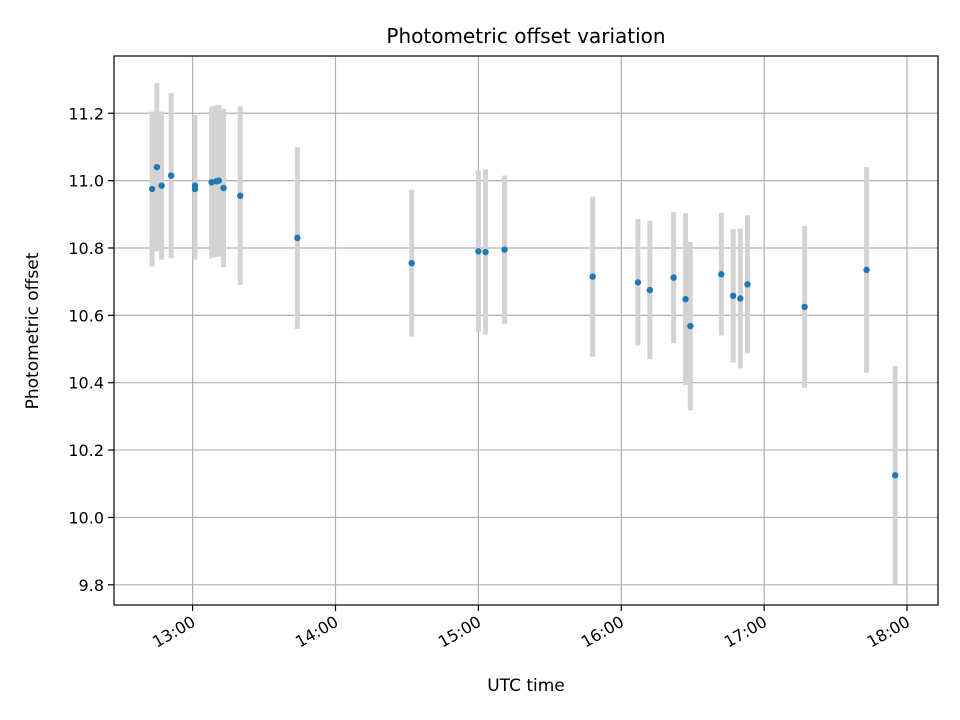  What do you see at coordinates (86, 181) in the screenshot?
I see `y-tick-label: 11.0` at bounding box center [86, 181].